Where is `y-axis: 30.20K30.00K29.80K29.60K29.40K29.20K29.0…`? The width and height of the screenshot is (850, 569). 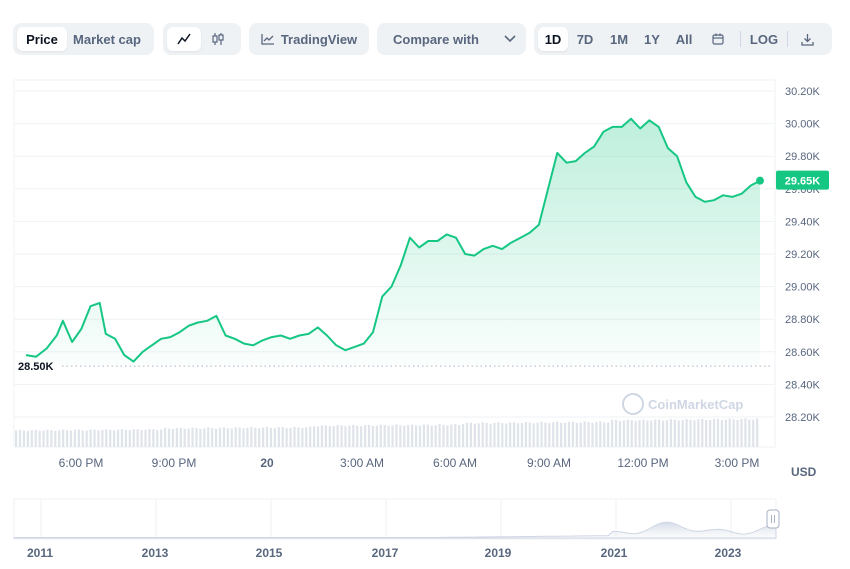 y-axis: 30.20K30.00K29.80K29.60K29.40K29.20K29.0… is located at coordinates (803, 282).